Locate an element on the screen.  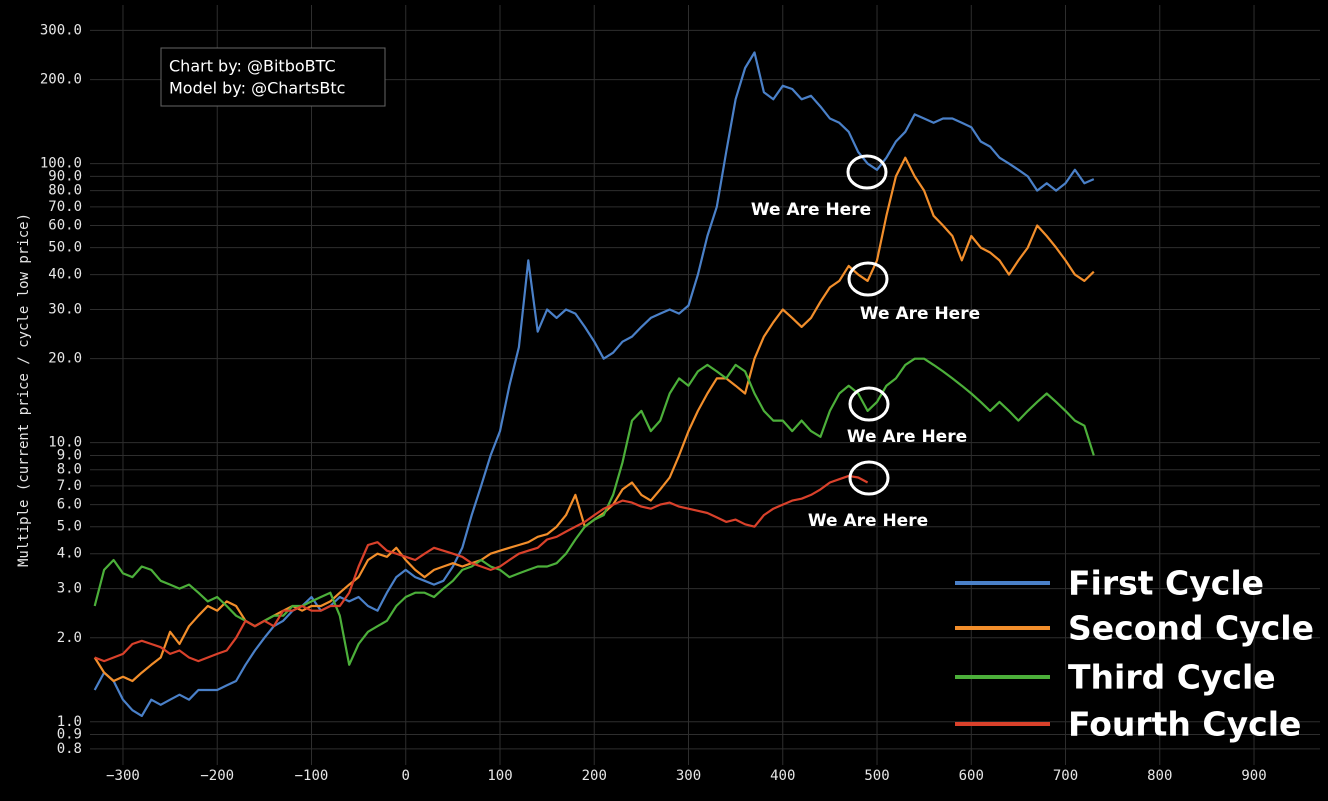
y-tick-label: 0.8 is located at coordinates (69, 749).